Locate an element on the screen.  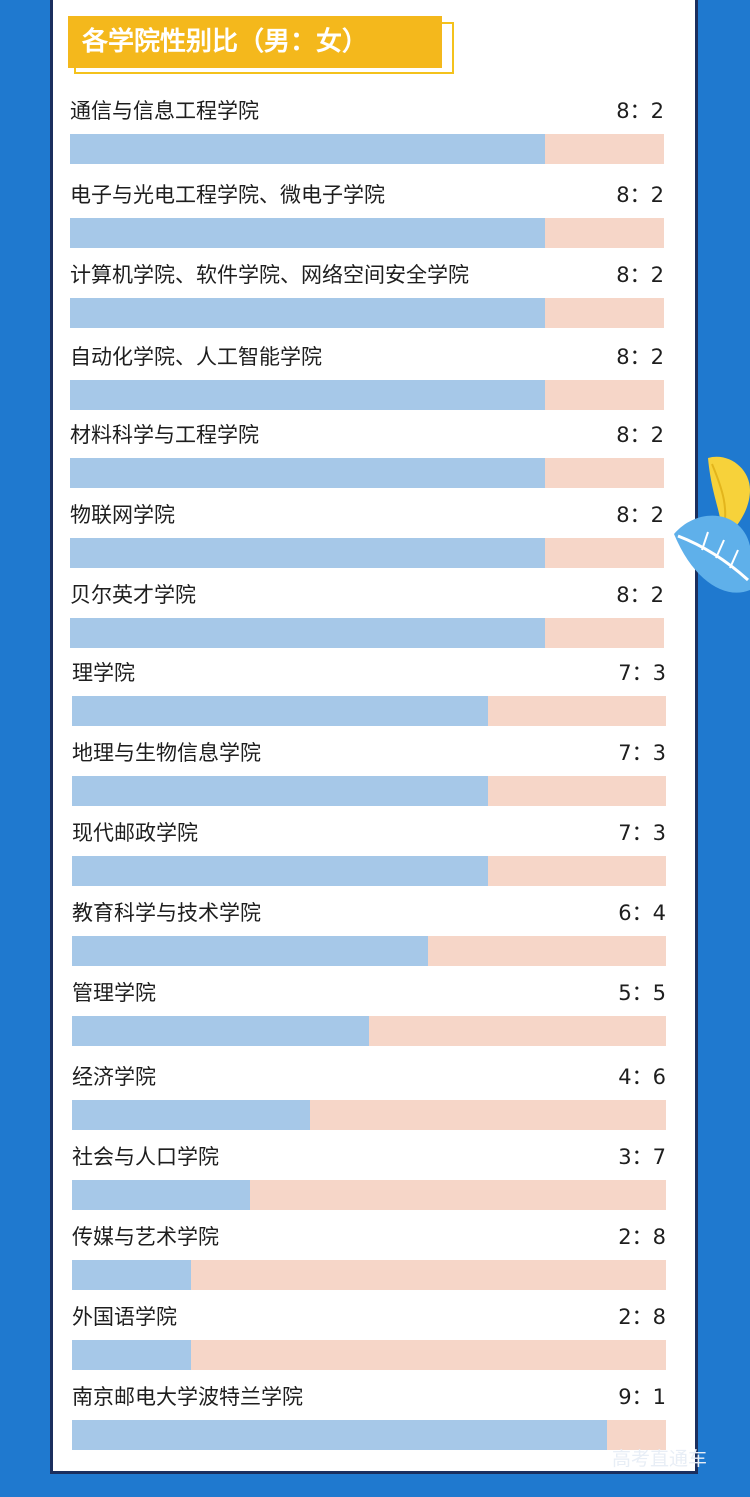
leaf-decoration-icon is located at coordinates (712, 524).